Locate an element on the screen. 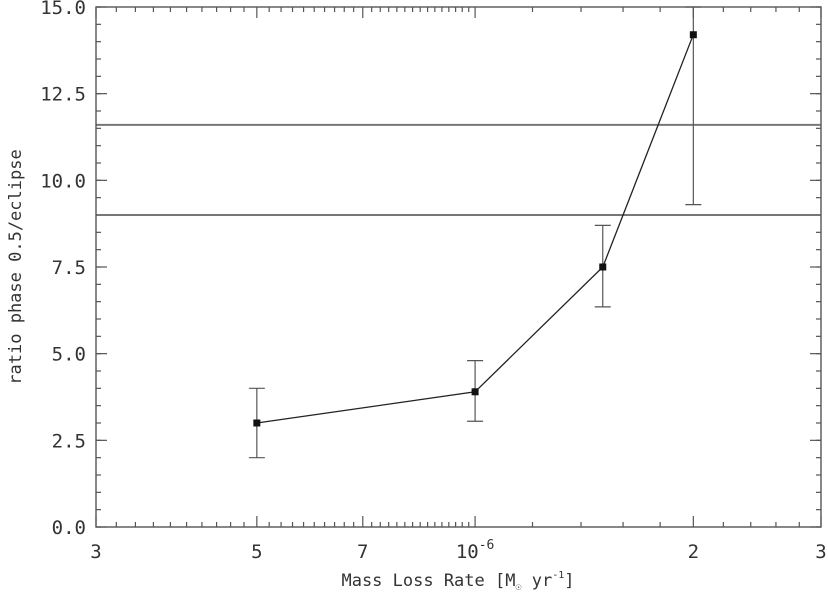  y-tick-label: 7.5 is located at coordinates (69, 268).